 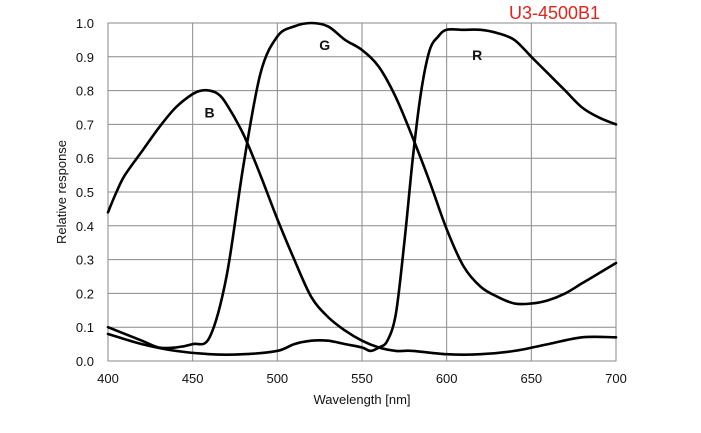 I want to click on series-r-label: R, so click(x=477, y=55).